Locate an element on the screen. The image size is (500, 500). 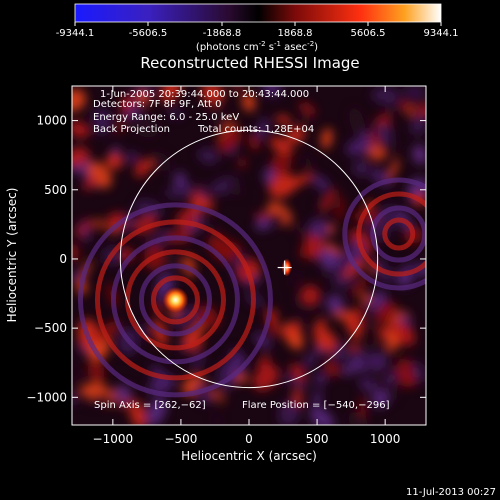
x-tick-label: 0 is located at coordinates (249, 439).